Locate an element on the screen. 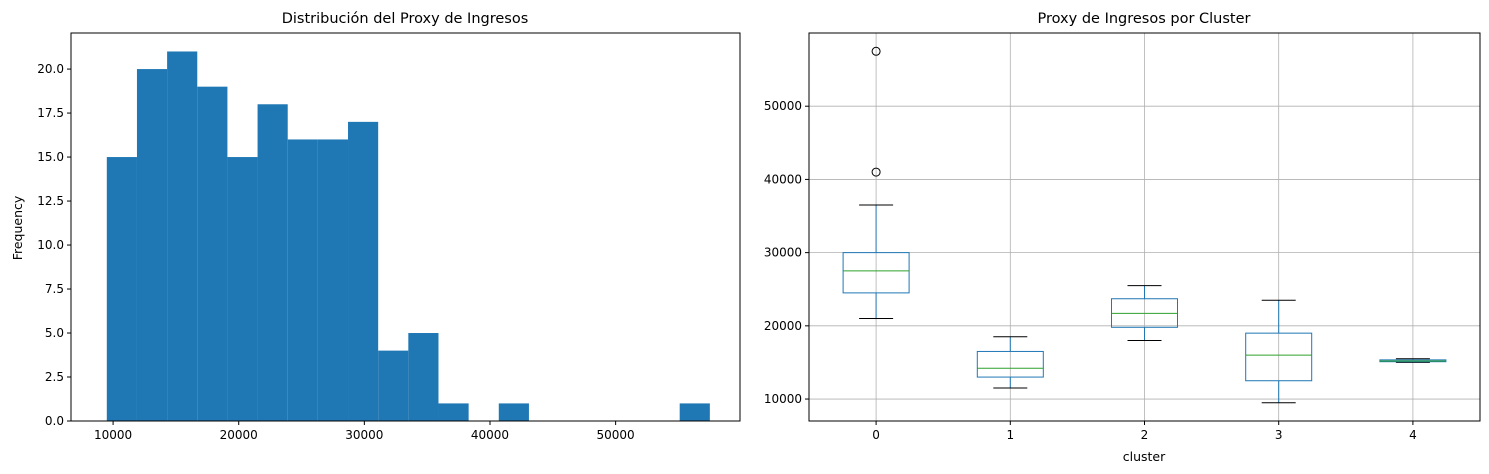 This screenshot has width=1489, height=474. y-tick-label: 12.5 is located at coordinates (50, 201).